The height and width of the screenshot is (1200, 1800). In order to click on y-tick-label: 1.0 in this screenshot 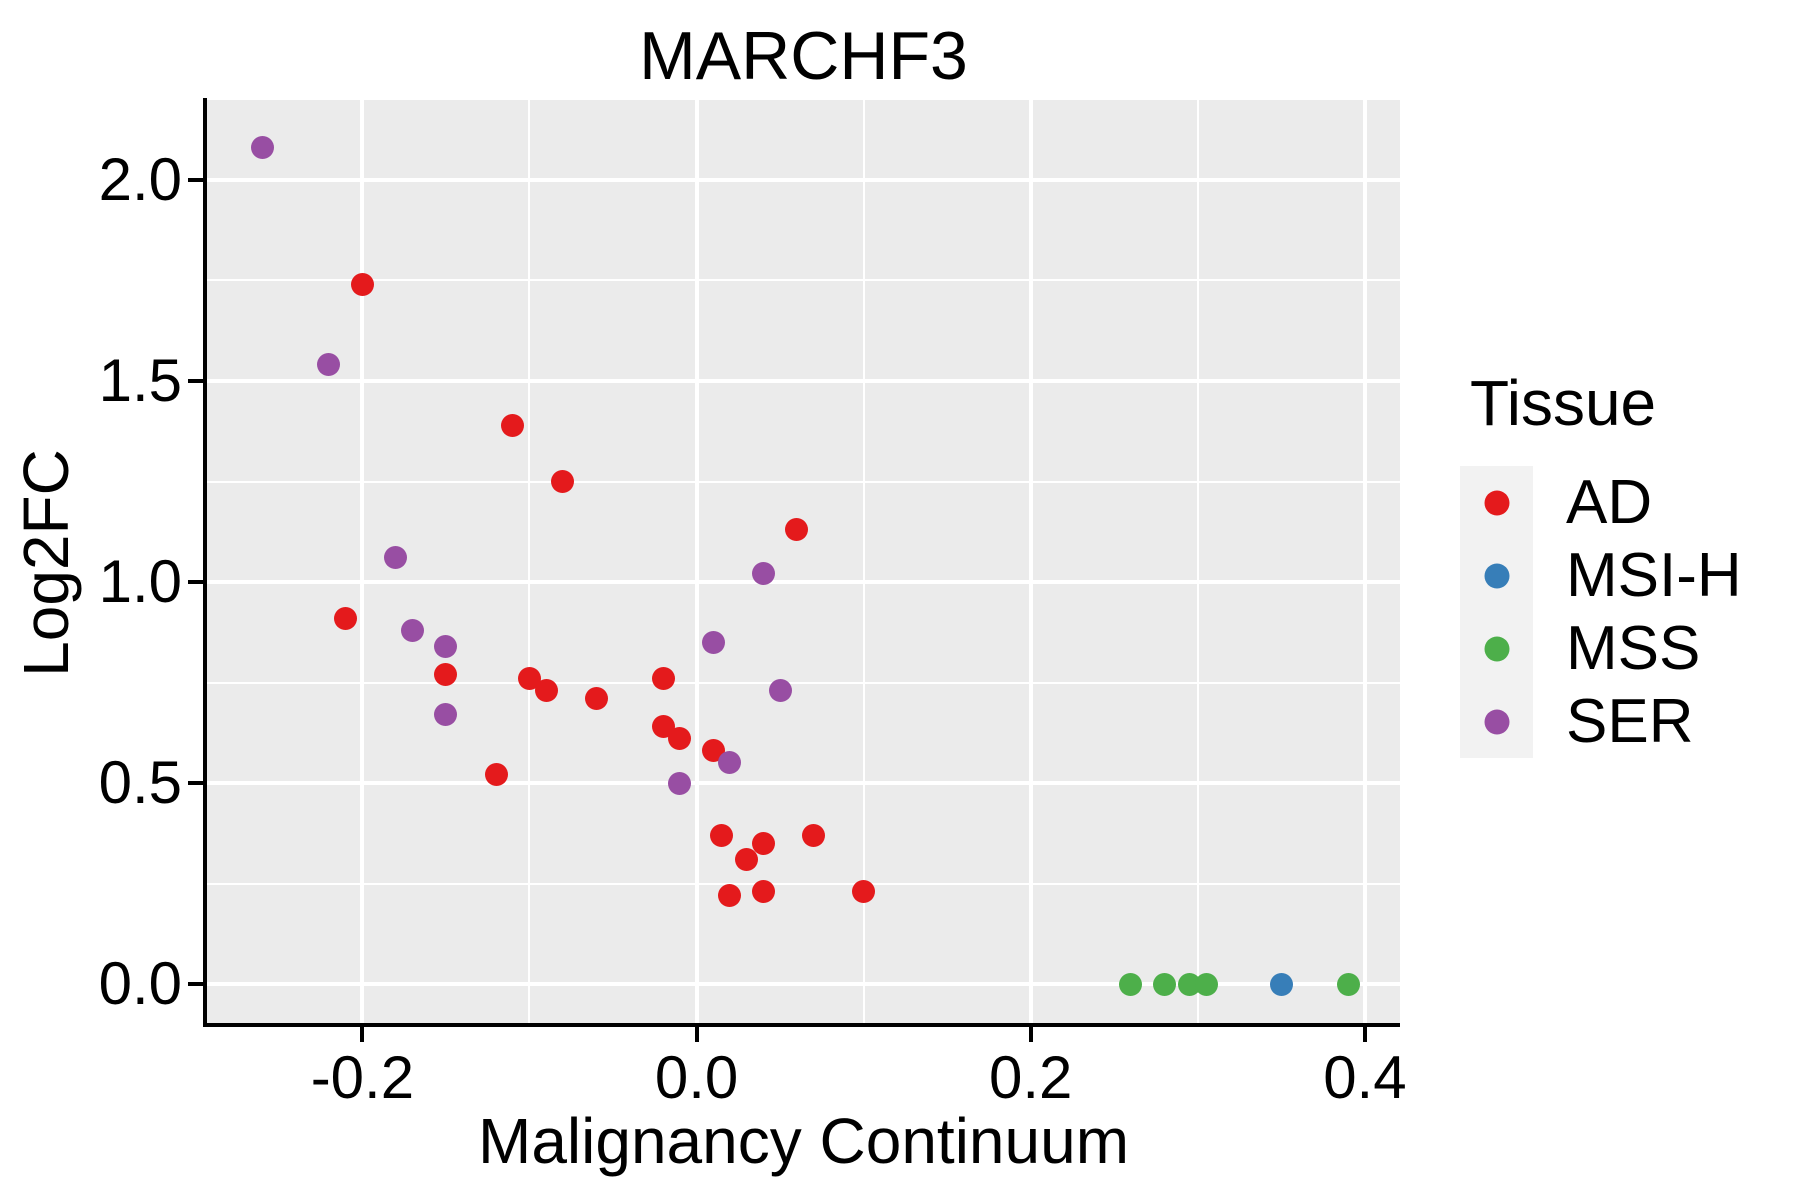, I will do `click(140, 581)`.